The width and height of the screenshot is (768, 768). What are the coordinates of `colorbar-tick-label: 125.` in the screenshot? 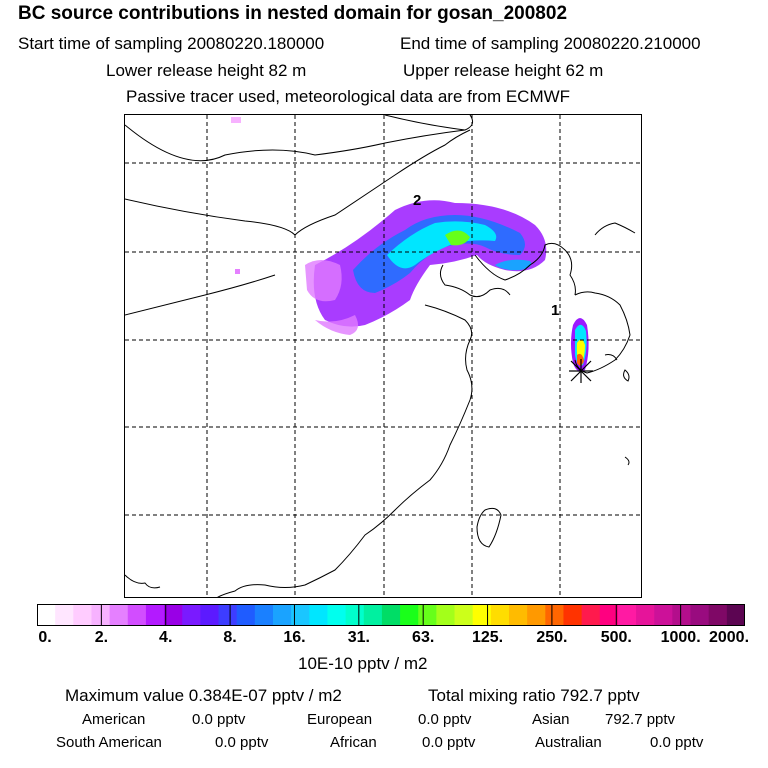 It's located at (487, 637).